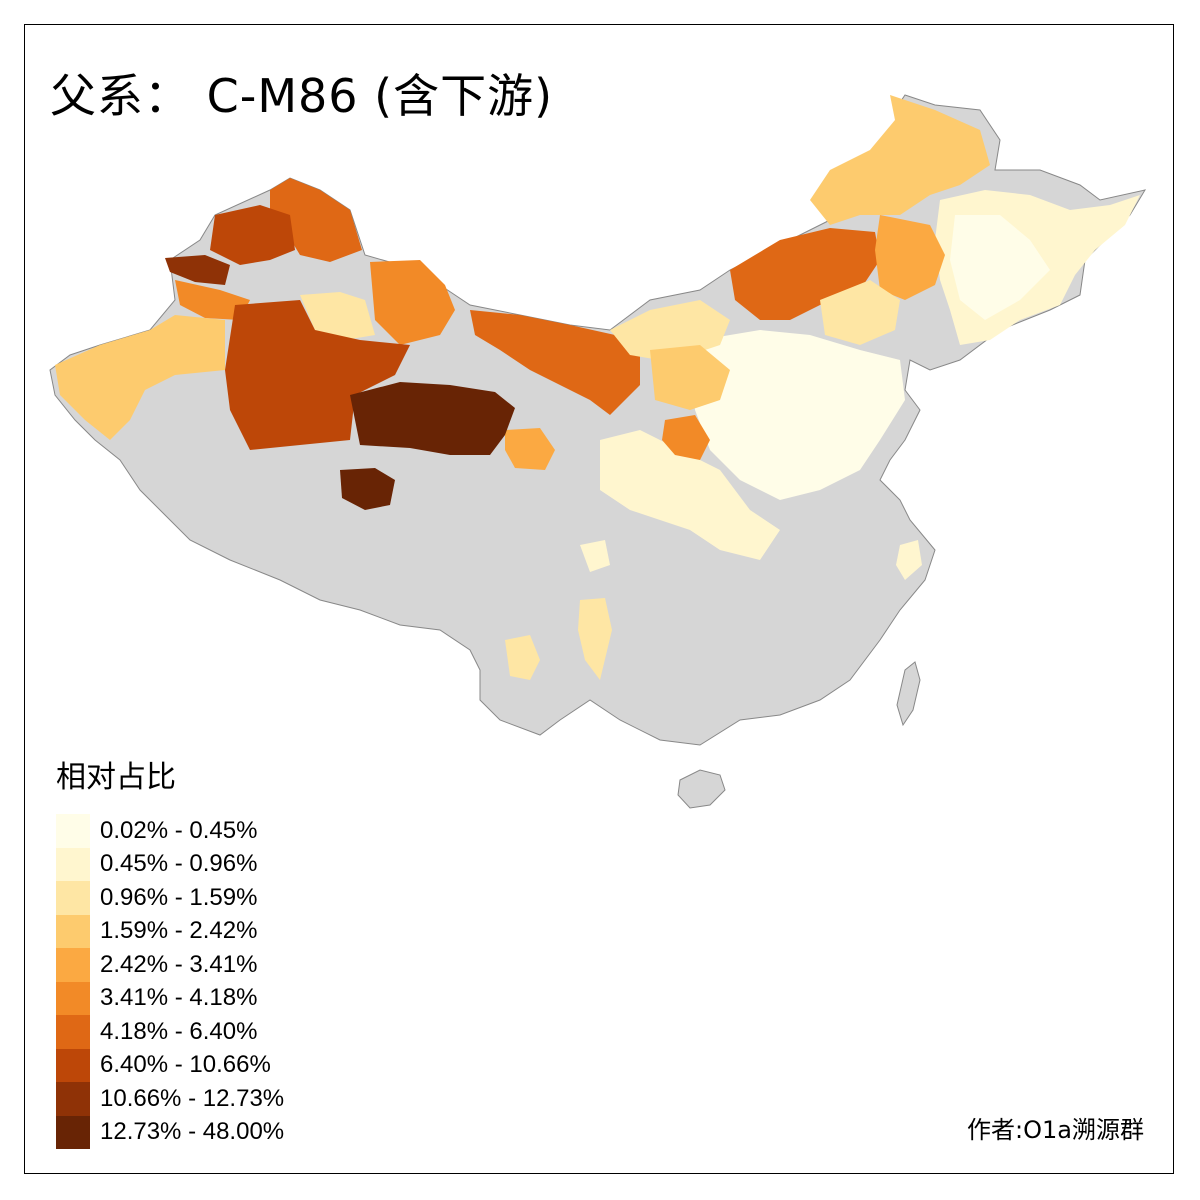 The height and width of the screenshot is (1200, 1200). Describe the element at coordinates (530, 449) in the screenshot. I see `region-qinghai-gold` at that location.